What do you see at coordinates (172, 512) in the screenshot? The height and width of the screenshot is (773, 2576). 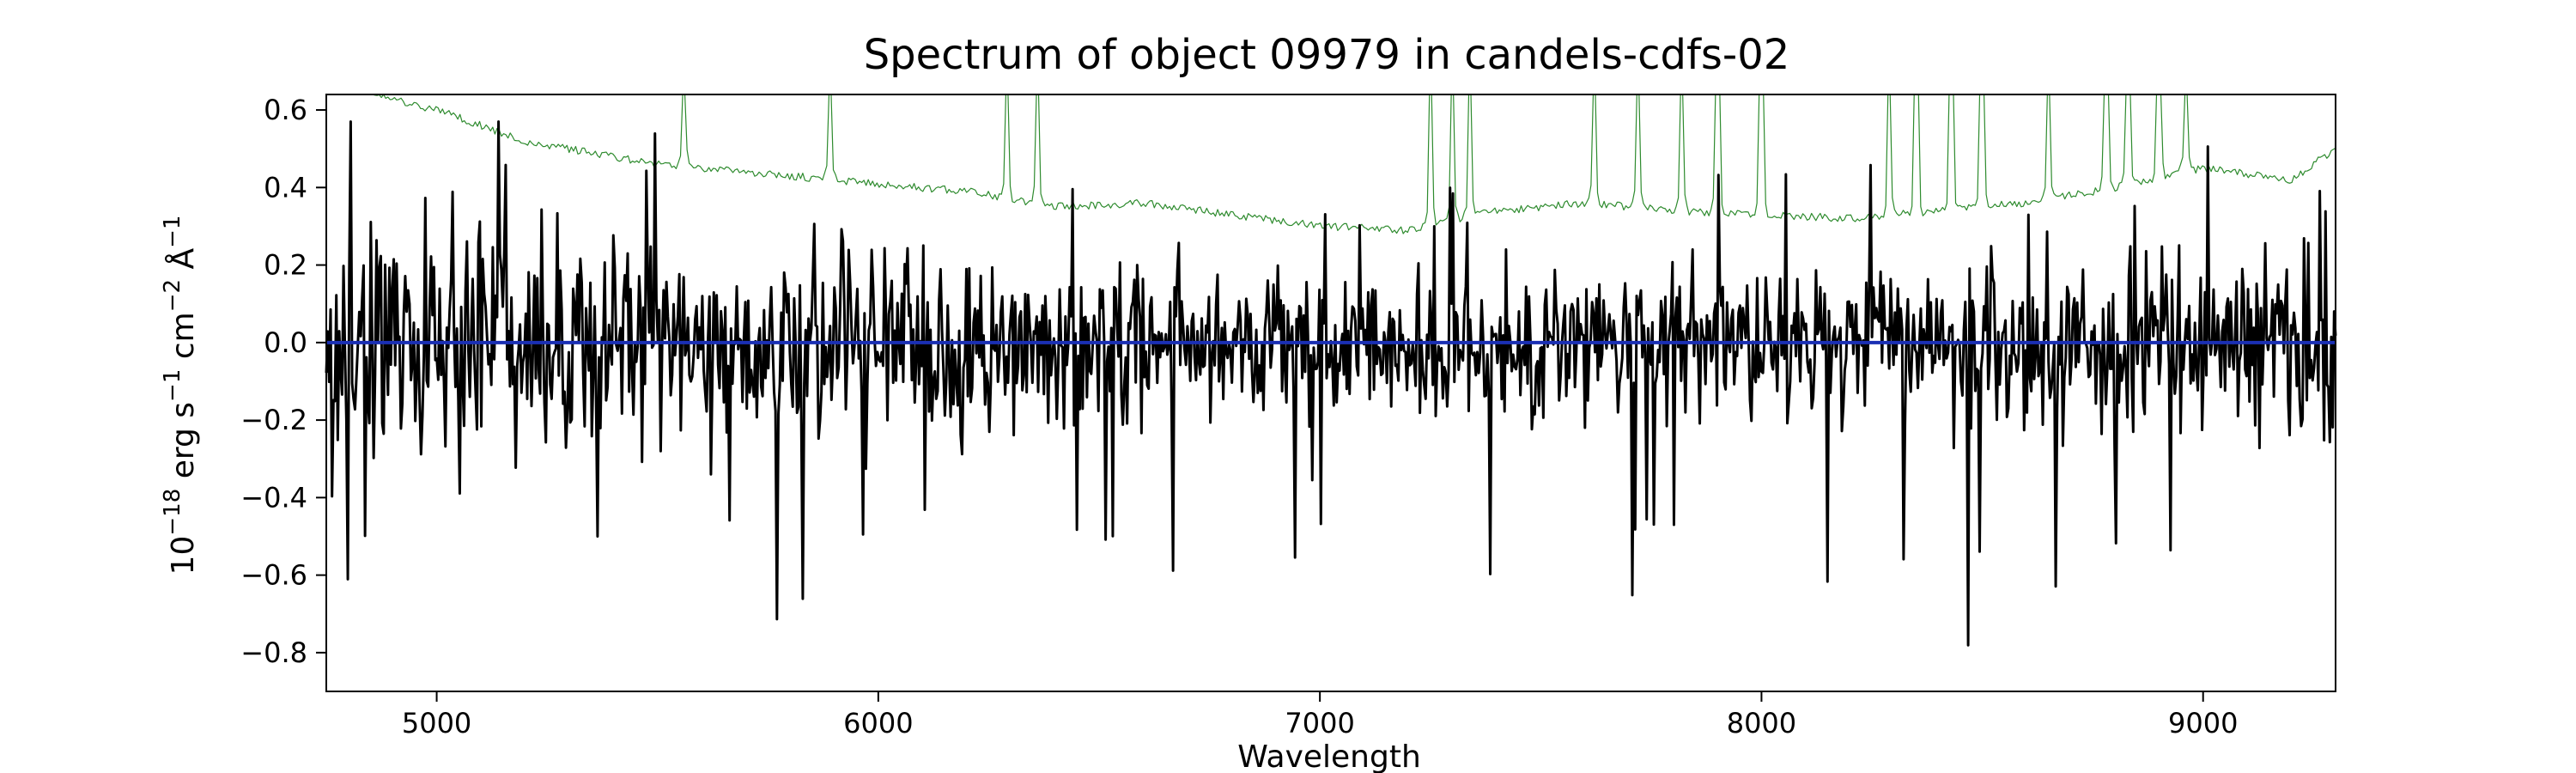 I see `y-label-base-exponent: −18` at bounding box center [172, 512].